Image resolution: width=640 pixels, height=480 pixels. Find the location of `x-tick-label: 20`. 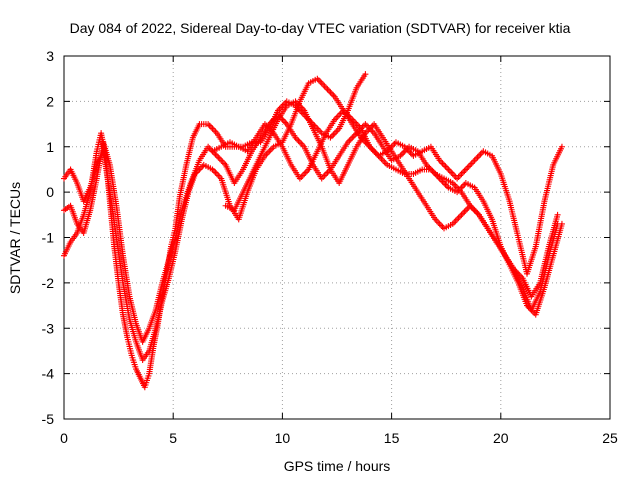

x-tick-label: 20 is located at coordinates (501, 438).